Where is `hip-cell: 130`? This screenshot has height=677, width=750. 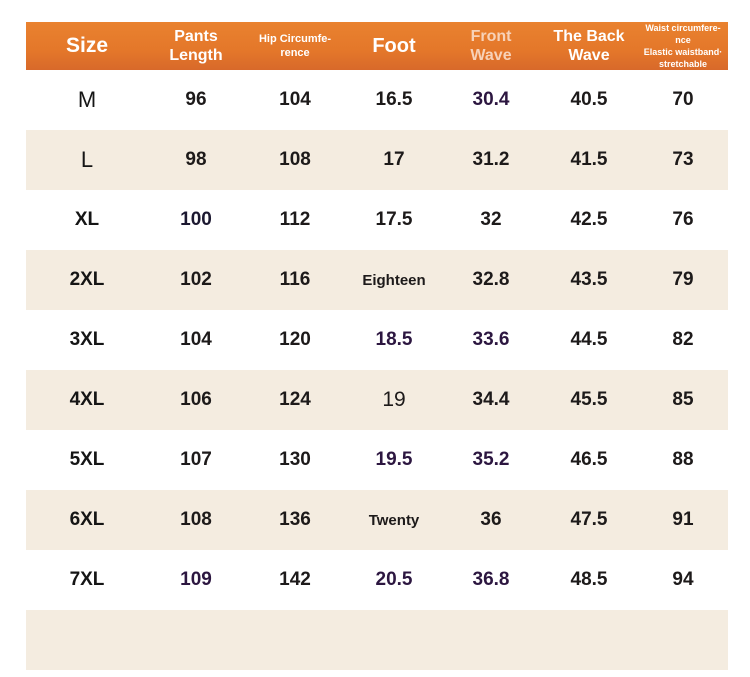 hip-cell: 130 is located at coordinates (295, 459).